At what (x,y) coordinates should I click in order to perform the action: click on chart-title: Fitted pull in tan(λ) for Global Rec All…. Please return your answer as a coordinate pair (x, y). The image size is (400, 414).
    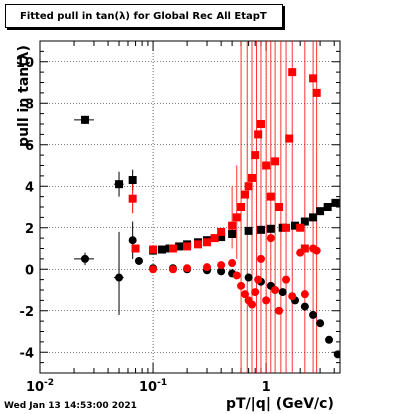
    Looking at the image, I should click on (143, 16).